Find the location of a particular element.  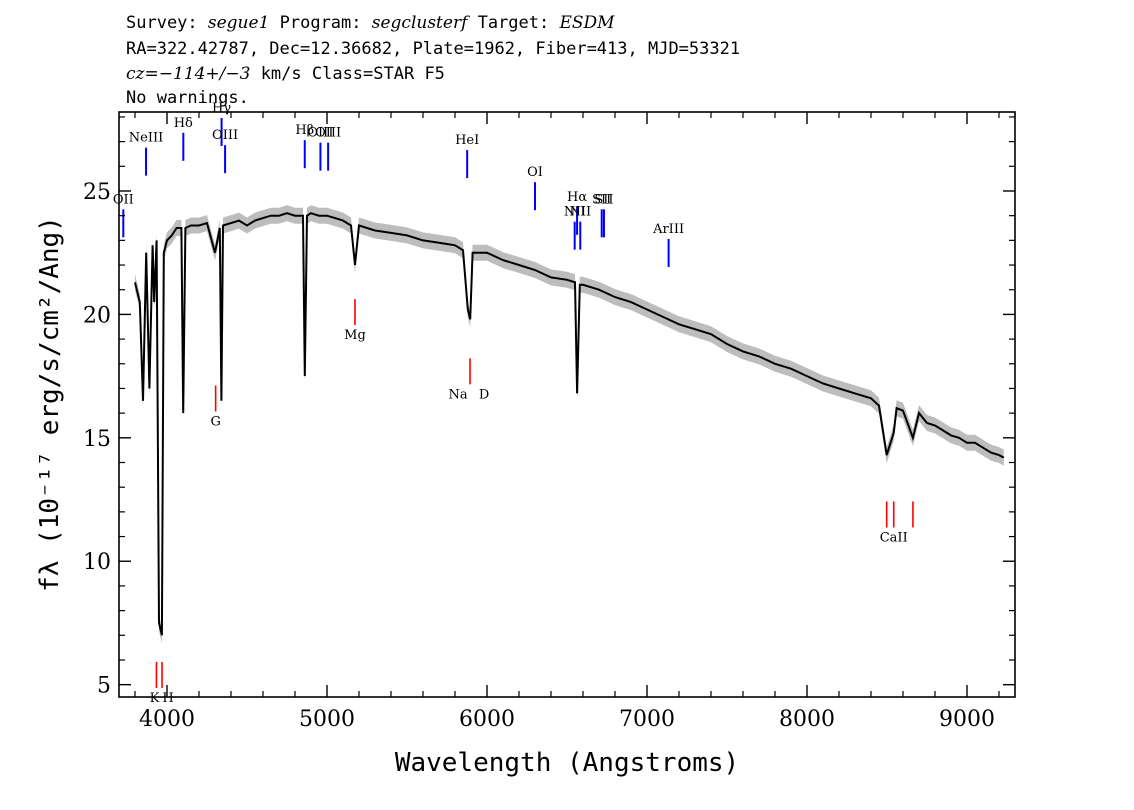

emission-line-label: ArIII is located at coordinates (668, 229).